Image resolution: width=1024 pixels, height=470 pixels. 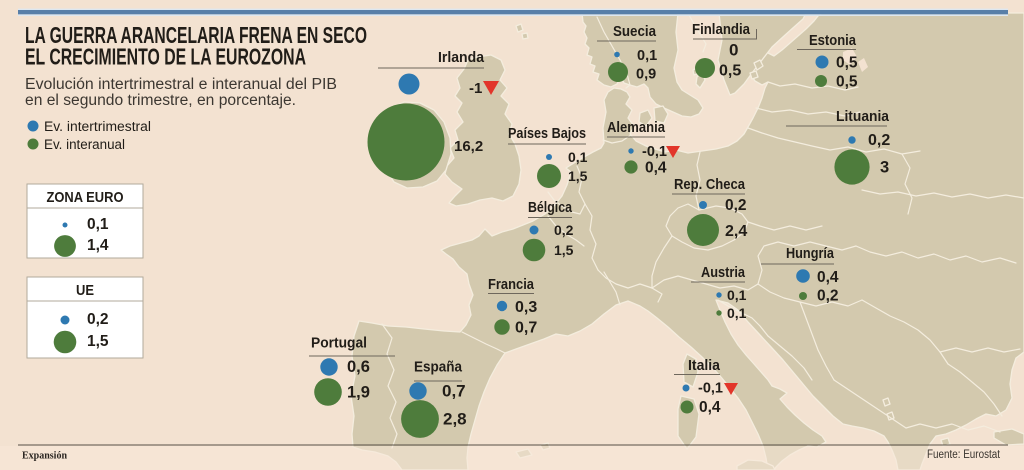 I want to click on svg-text: 0,9, so click(x=646, y=75).